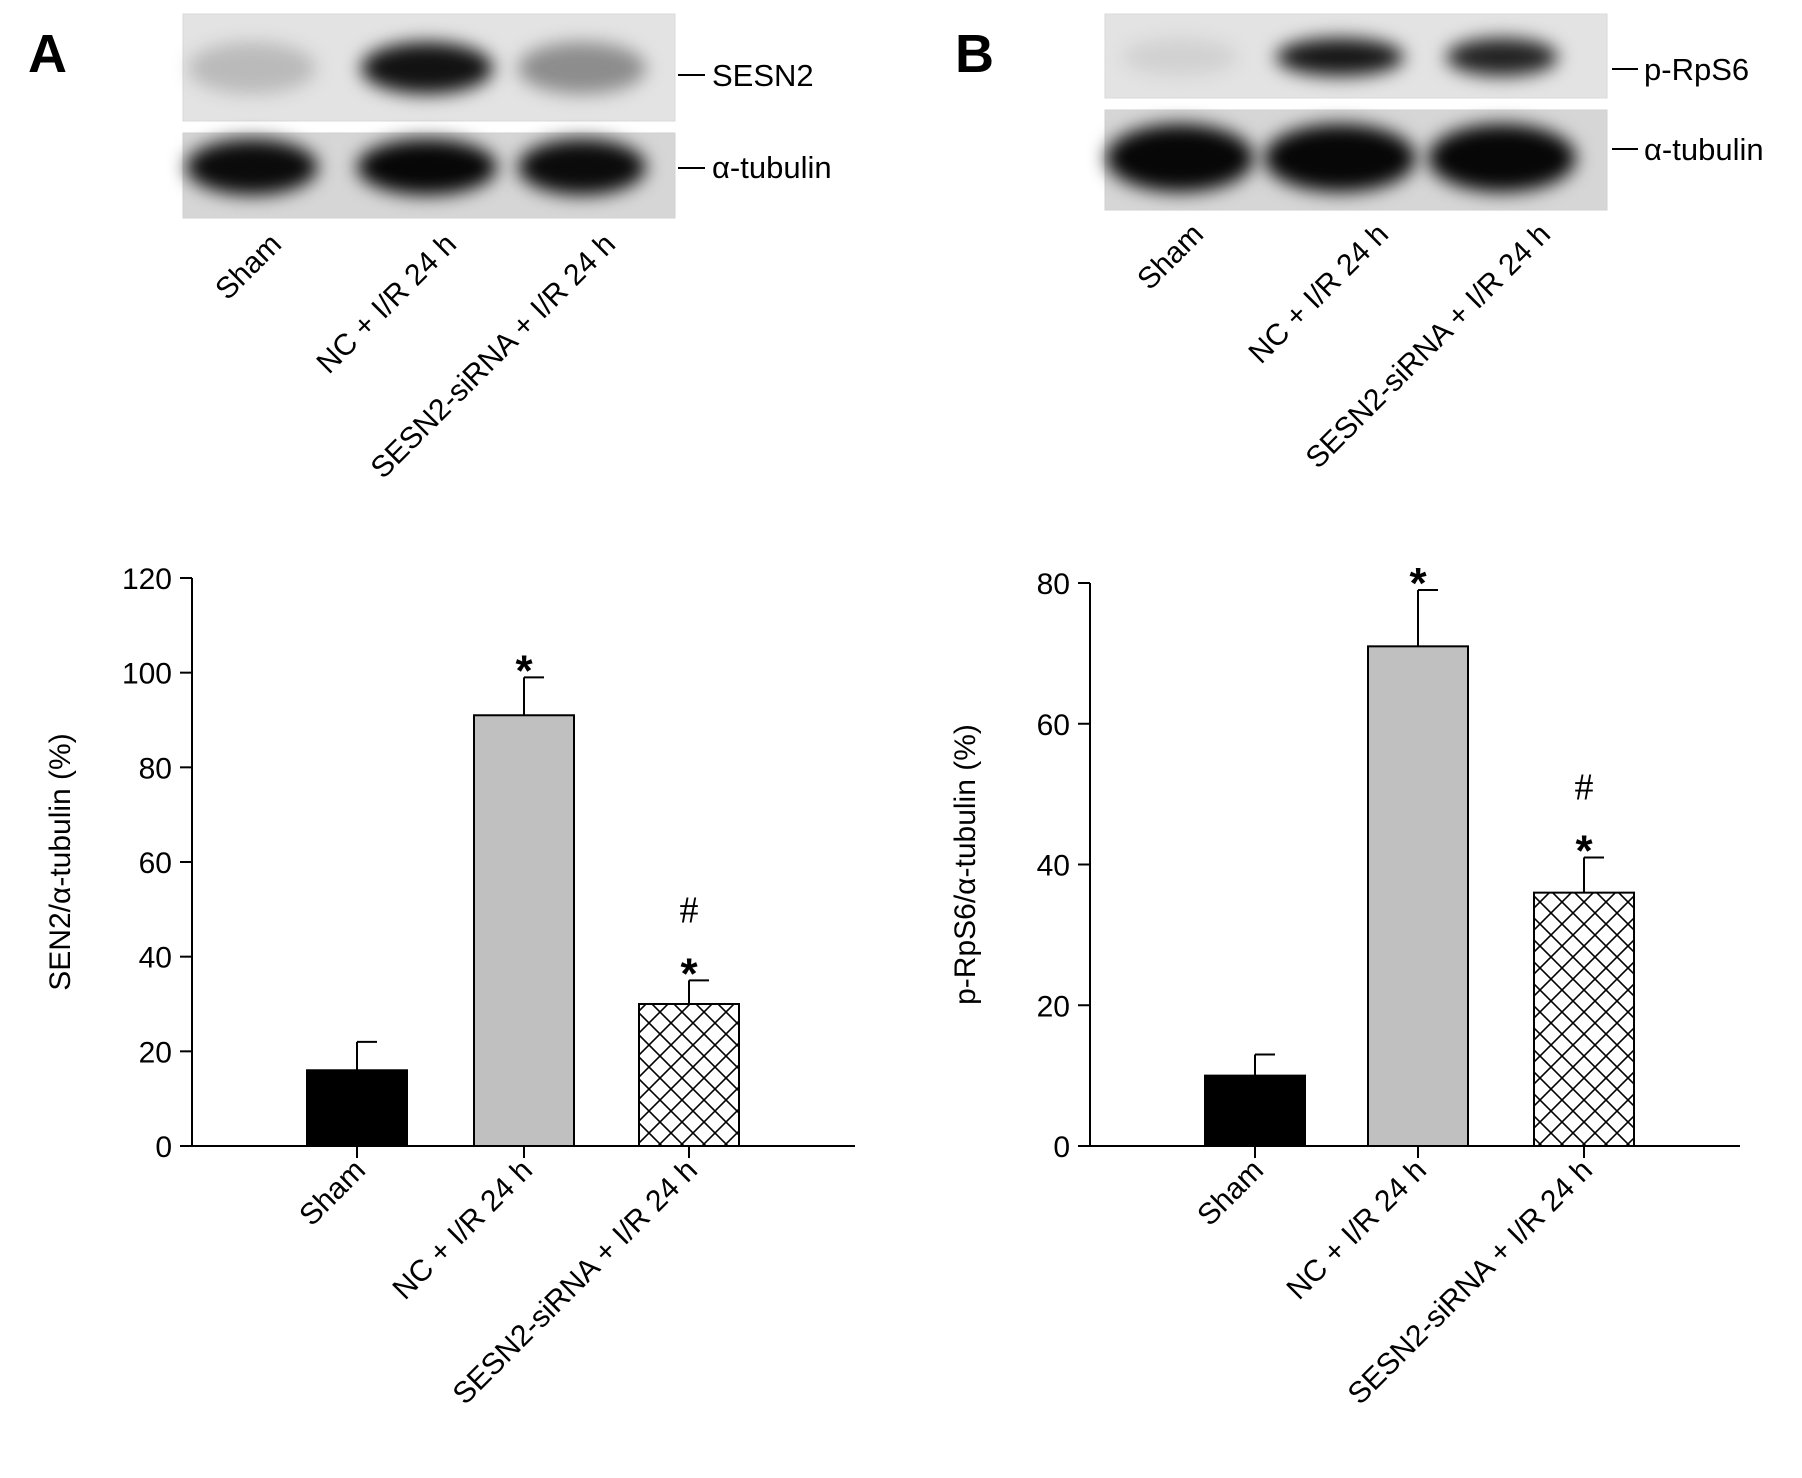 The image size is (1802, 1478). What do you see at coordinates (47, 54) in the screenshot?
I see `panel-letter-a: A` at bounding box center [47, 54].